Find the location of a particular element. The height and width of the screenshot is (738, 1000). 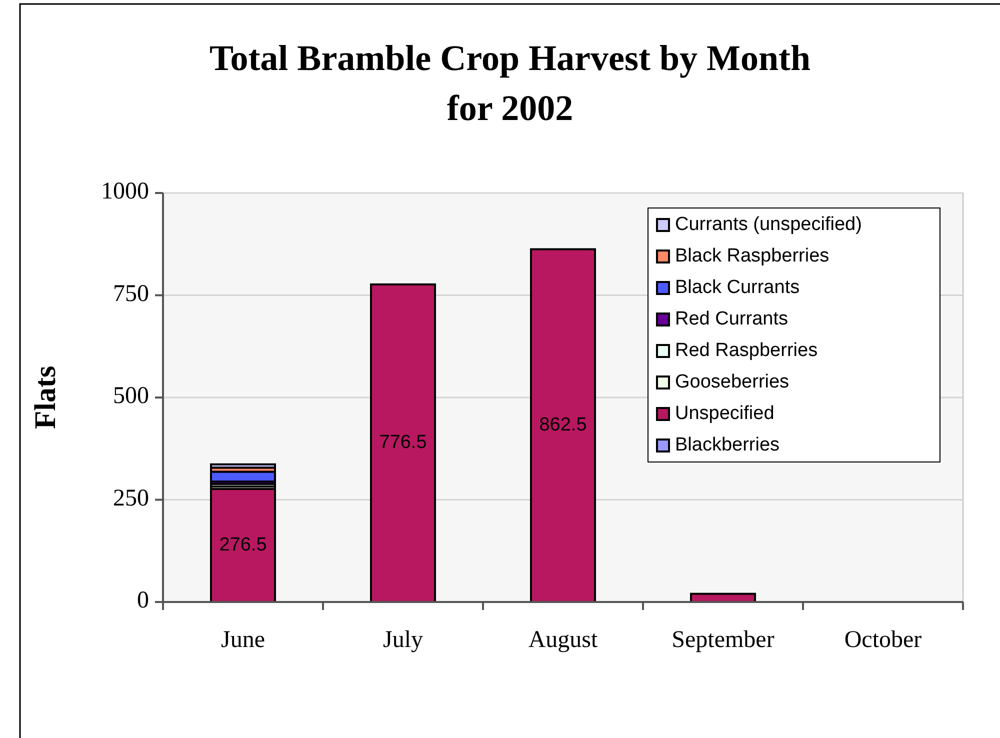

chart-title: Total Bramble Crop Harvest by Month for 2002 is located at coordinates (510, 83).